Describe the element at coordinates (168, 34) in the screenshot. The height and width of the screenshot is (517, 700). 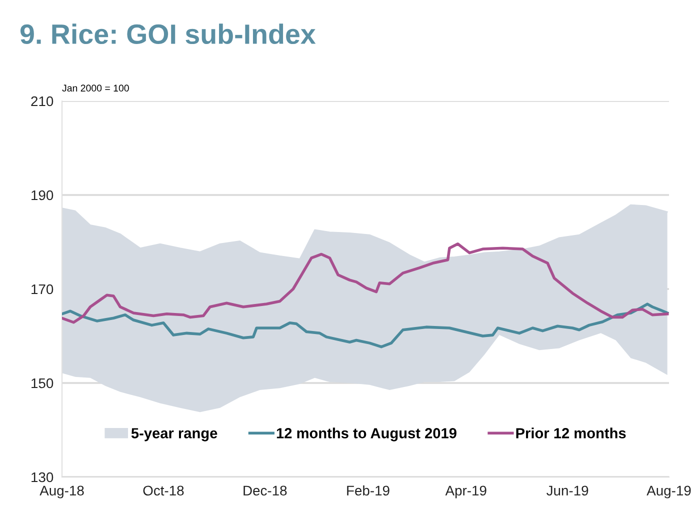
I see `chart-title: 9. Rice: GOI sub-Index` at that location.